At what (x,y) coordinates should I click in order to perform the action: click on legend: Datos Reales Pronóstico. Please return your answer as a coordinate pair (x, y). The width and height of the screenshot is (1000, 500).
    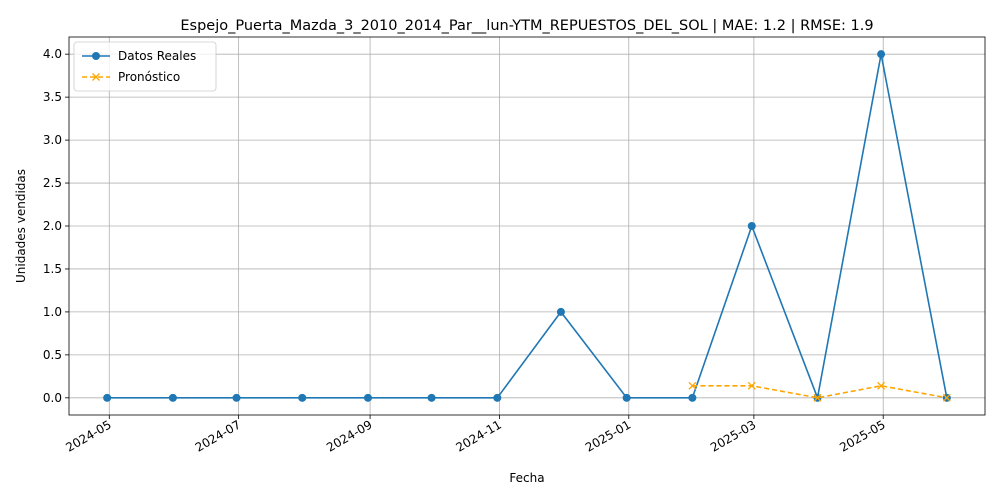
    Looking at the image, I should click on (145, 66).